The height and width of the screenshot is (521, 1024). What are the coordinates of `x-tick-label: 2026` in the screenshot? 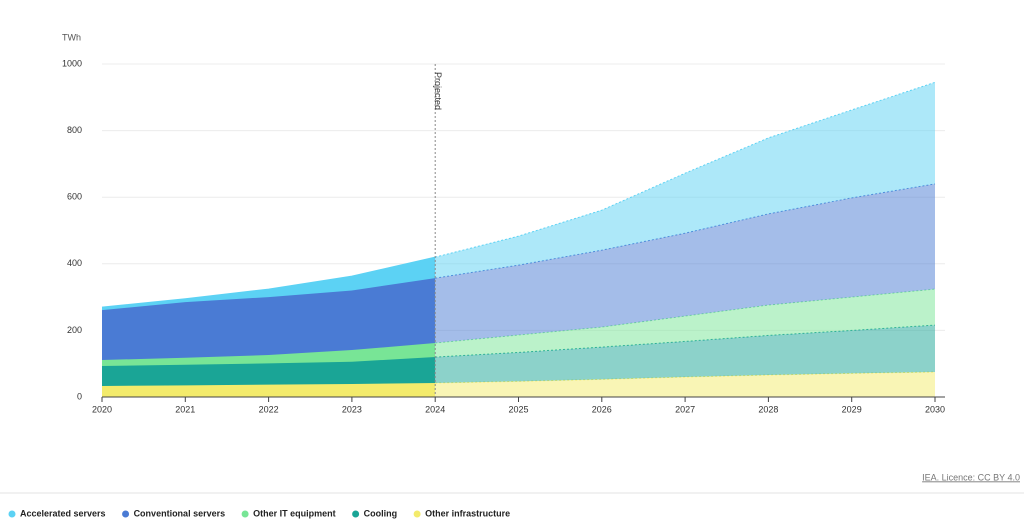 It's located at (602, 409).